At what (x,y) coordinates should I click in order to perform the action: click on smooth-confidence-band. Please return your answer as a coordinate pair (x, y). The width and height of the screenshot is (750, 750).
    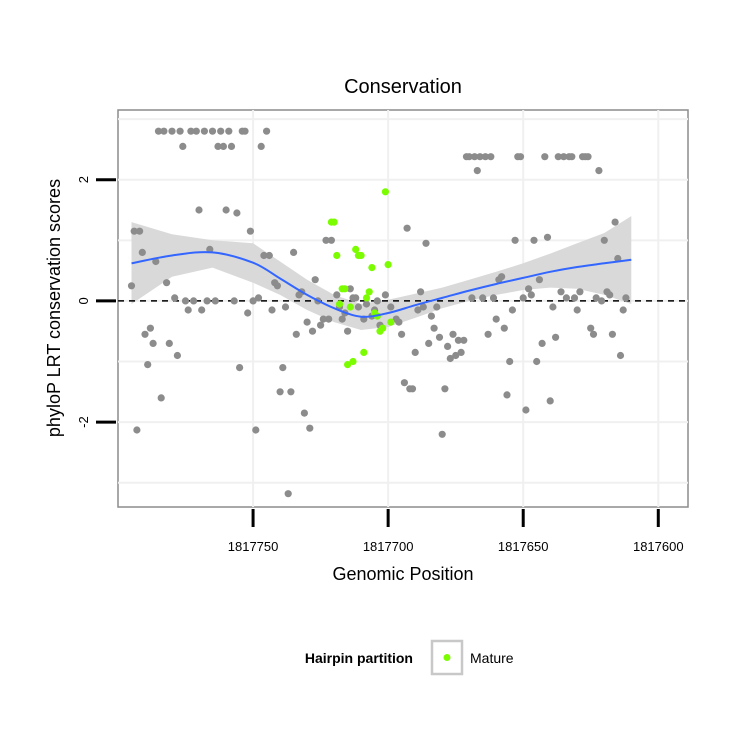
    Looking at the image, I should click on (381, 273).